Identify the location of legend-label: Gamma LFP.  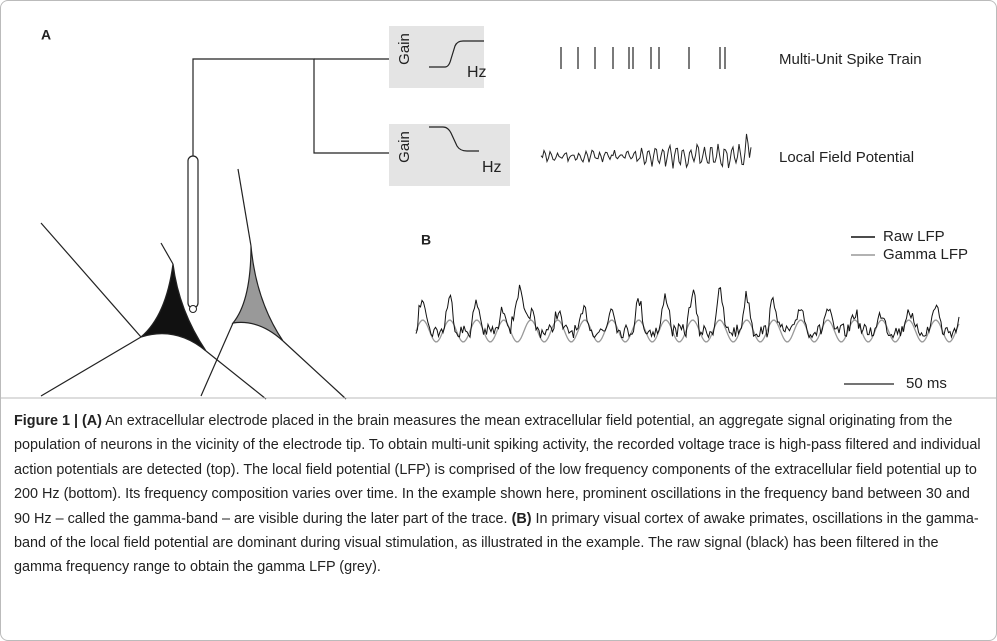
(925, 254).